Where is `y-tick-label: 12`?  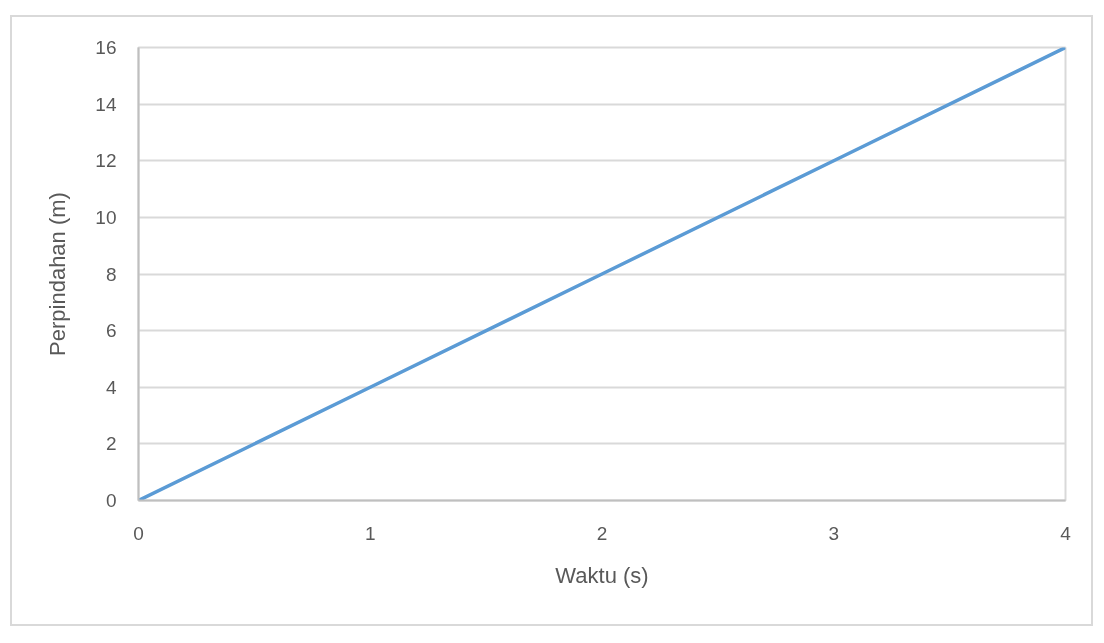
y-tick-label: 12 is located at coordinates (106, 161).